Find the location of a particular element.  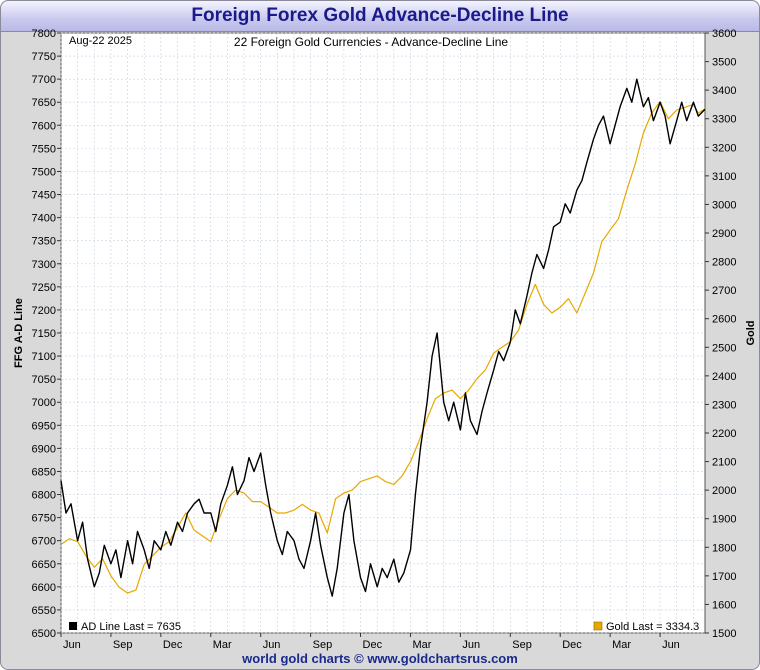

right-tick-label: 3100 is located at coordinates (724, 177).